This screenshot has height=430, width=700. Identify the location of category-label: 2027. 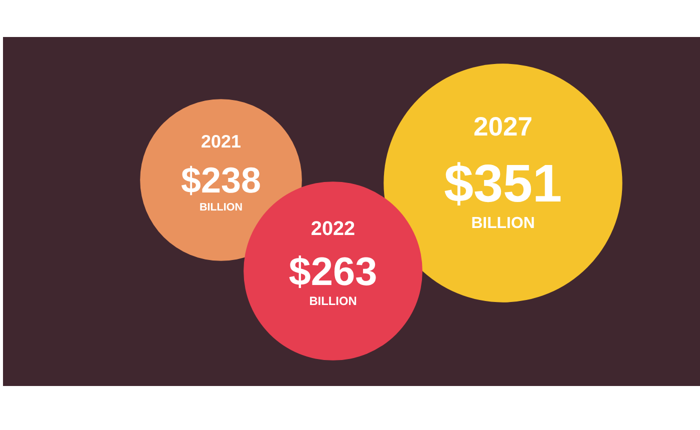
(503, 126).